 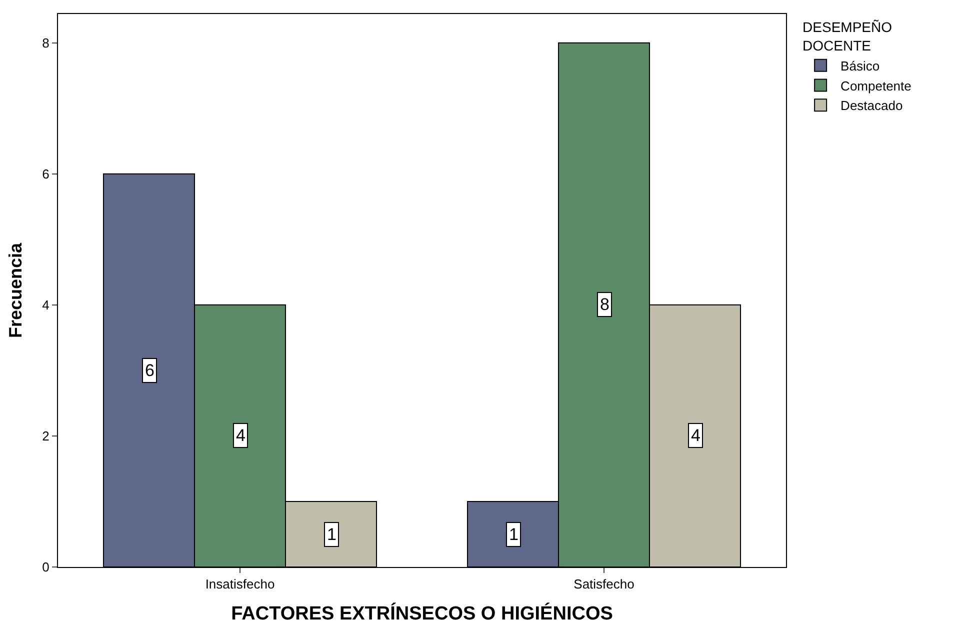 I want to click on data-label: 6, so click(x=149, y=370).